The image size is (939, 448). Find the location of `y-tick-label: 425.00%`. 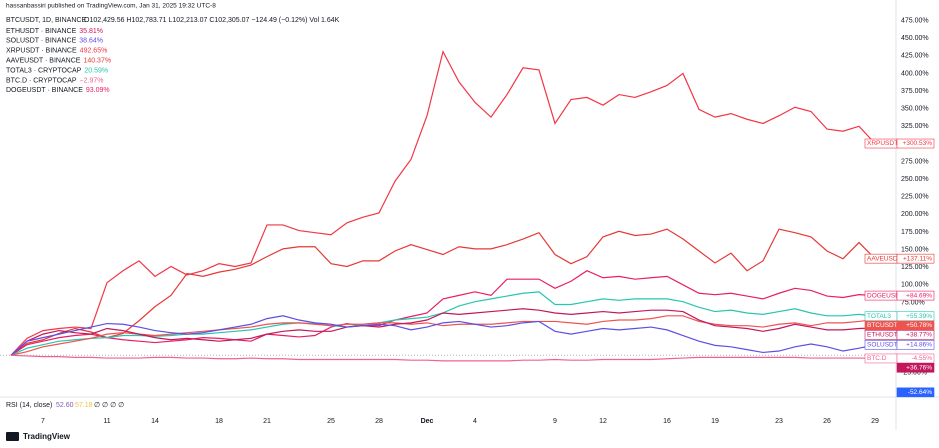

y-tick-label: 425.00% is located at coordinates (915, 56).